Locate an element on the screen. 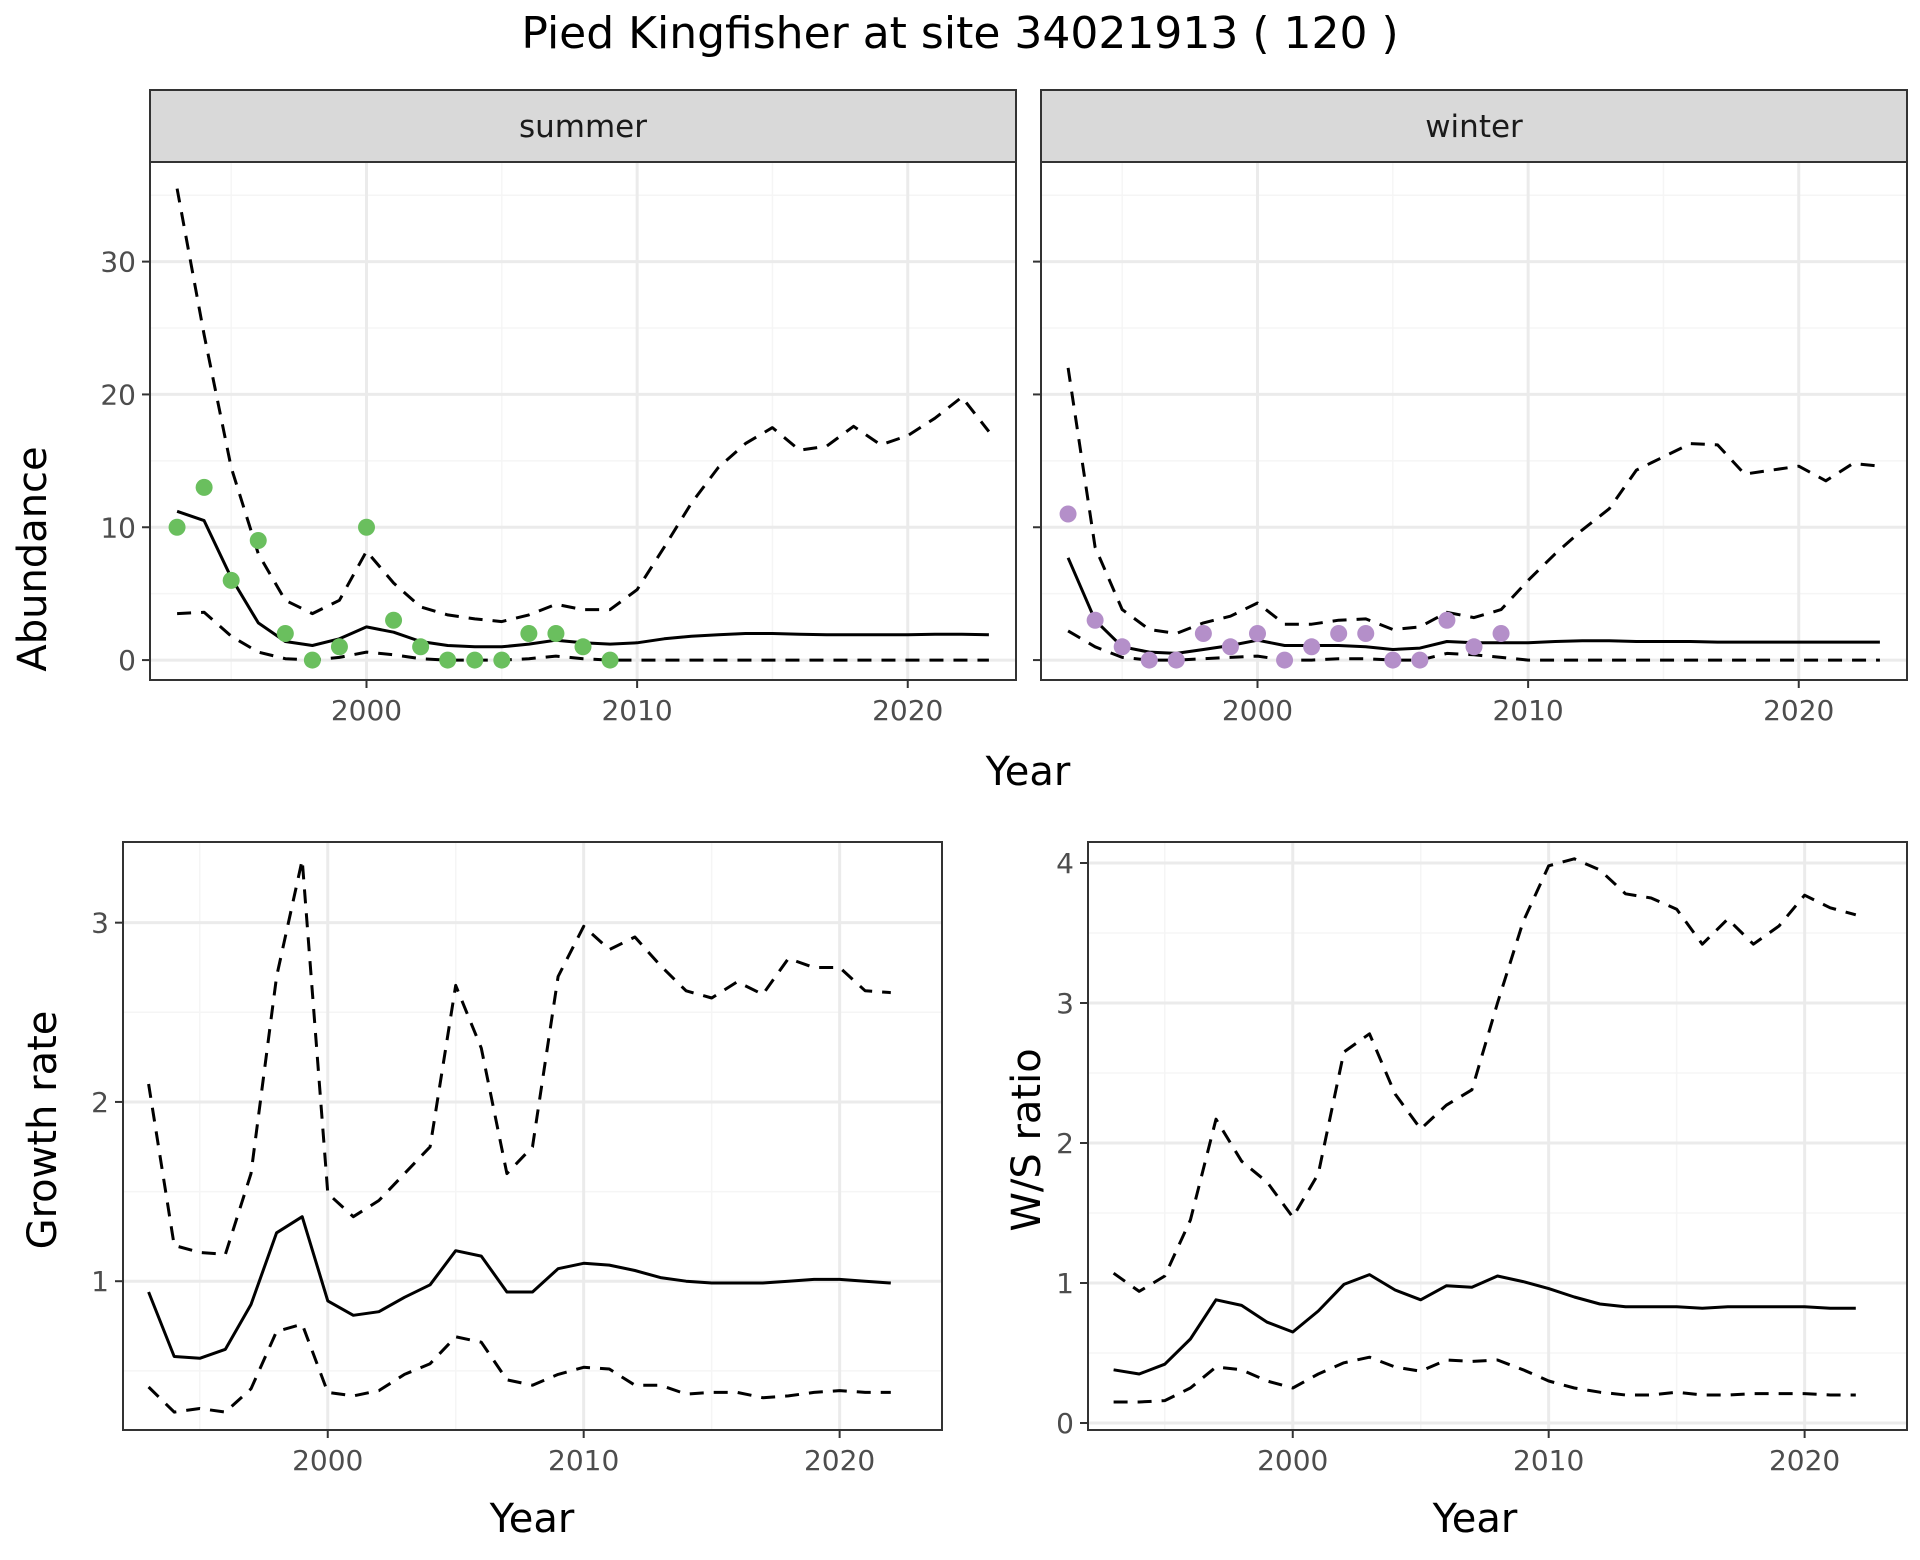 The height and width of the screenshot is (1560, 1920). summer-x-tick-label: 2020 is located at coordinates (907, 710).